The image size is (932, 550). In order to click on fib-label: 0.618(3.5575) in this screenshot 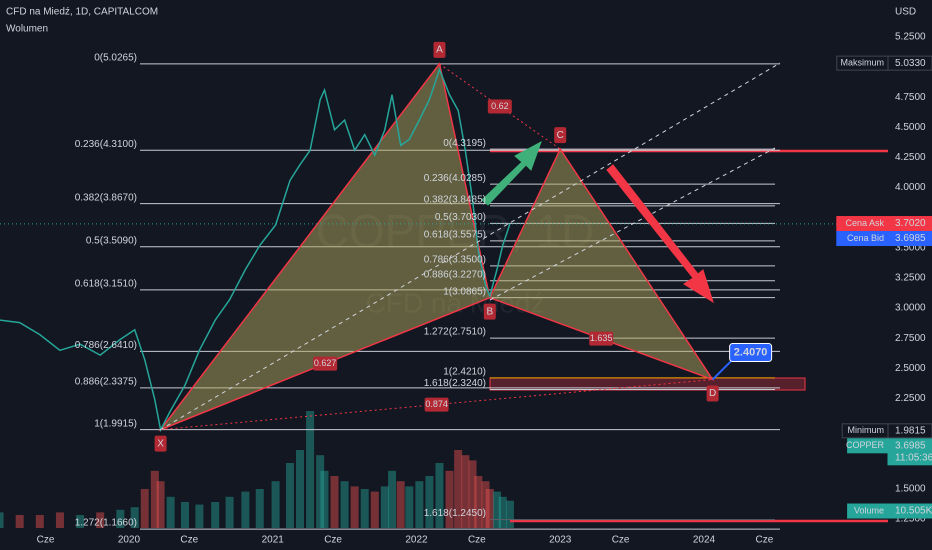, I will do `click(455, 235)`.